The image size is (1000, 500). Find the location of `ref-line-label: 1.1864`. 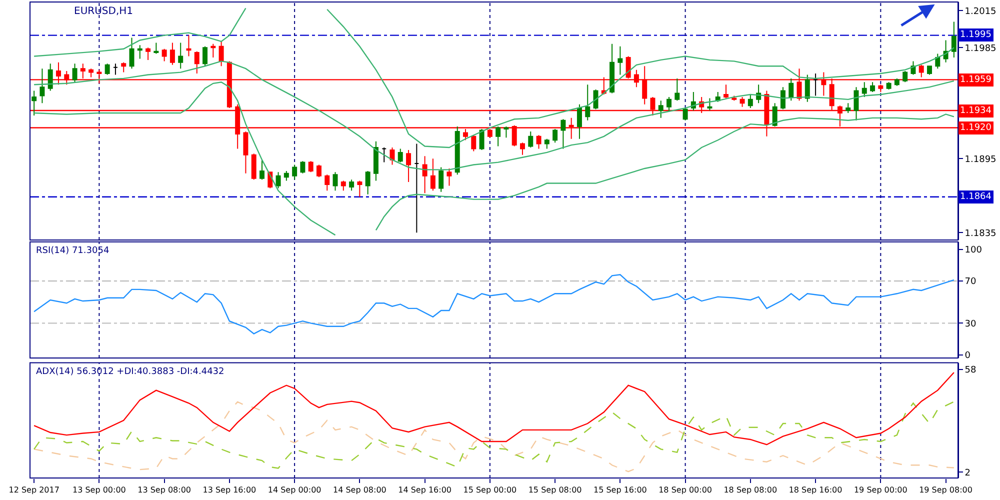

ref-line-label: 1.1864 is located at coordinates (976, 197).